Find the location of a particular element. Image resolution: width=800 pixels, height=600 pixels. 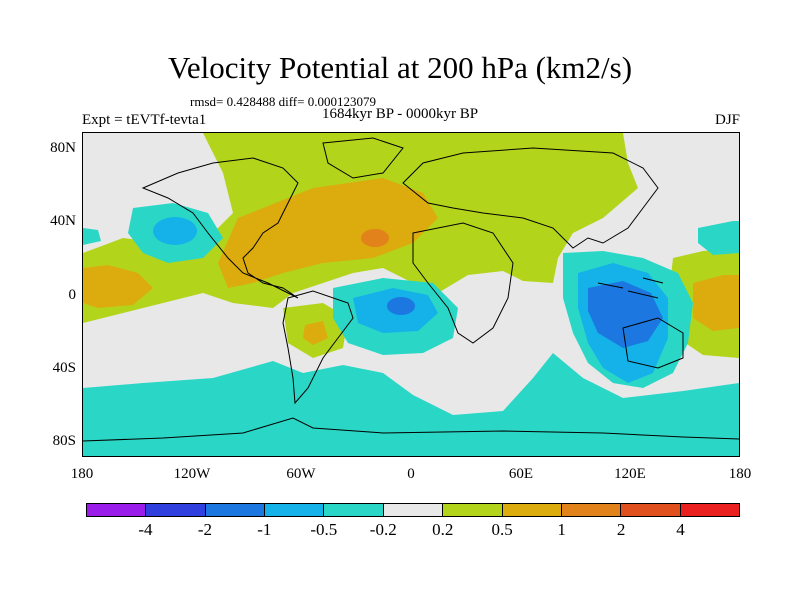

colorbar-label: 4 is located at coordinates (680, 529).